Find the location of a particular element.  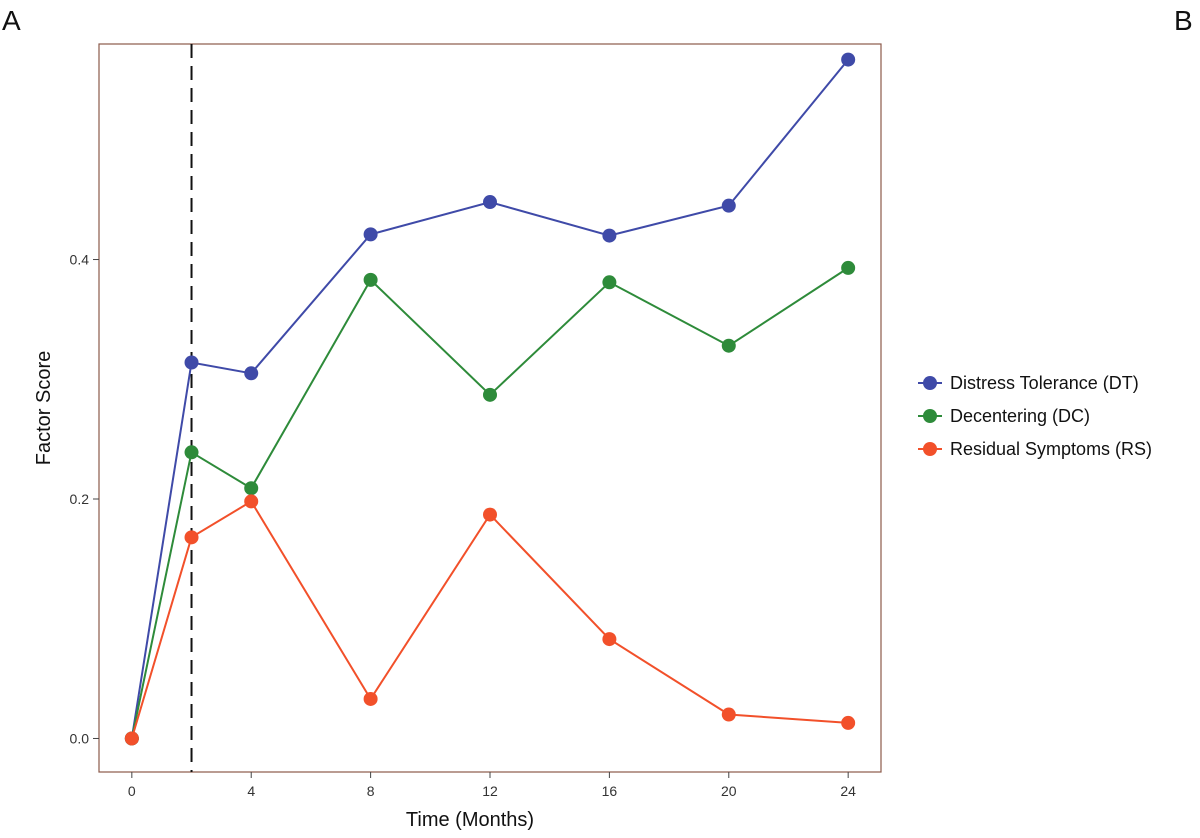

legend-item: Distress Tolerance (DT) is located at coordinates (1028, 383).